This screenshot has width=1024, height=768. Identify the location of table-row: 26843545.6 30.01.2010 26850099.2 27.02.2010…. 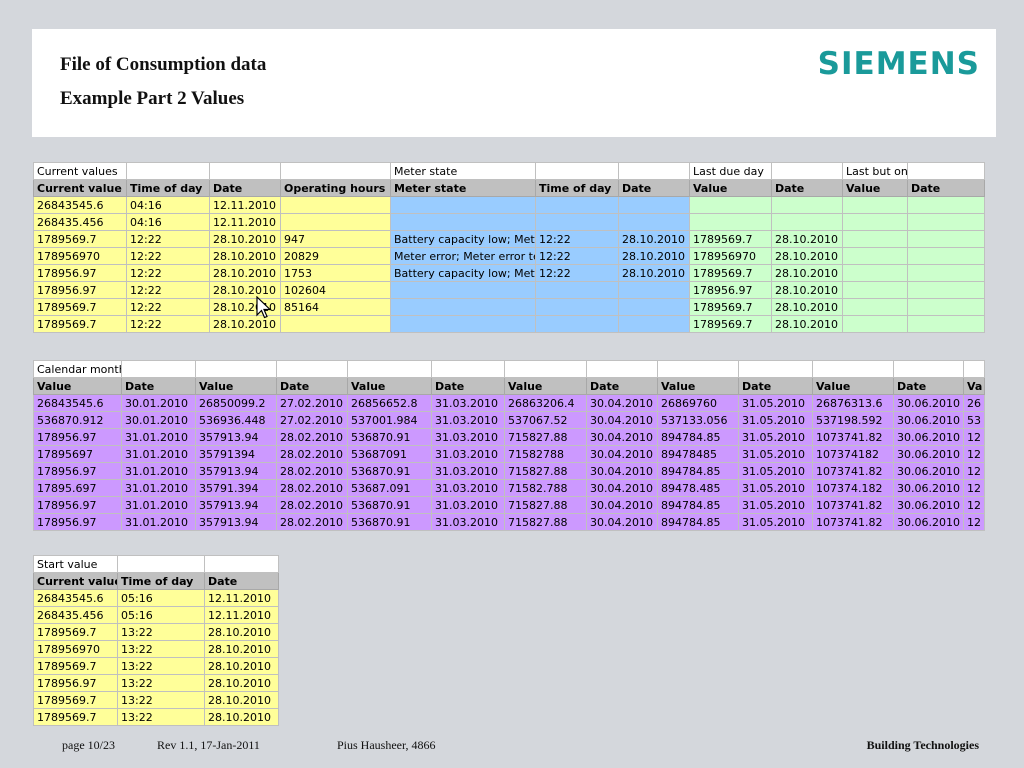
(509, 403).